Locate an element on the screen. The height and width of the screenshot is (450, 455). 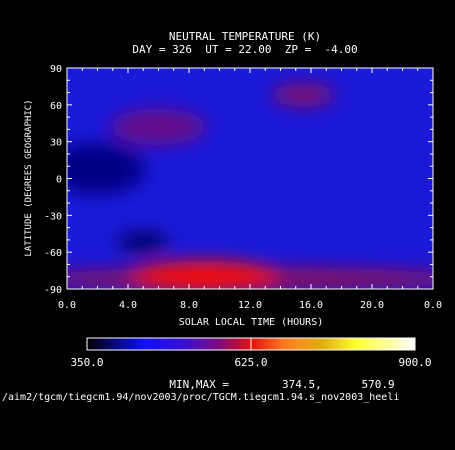
colorbar-label-max: 900.0 is located at coordinates (414, 362).